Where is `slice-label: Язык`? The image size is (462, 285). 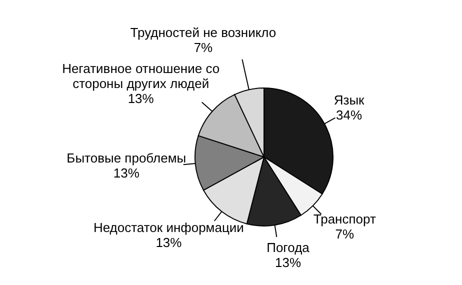
slice-label: Язык is located at coordinates (349, 100).